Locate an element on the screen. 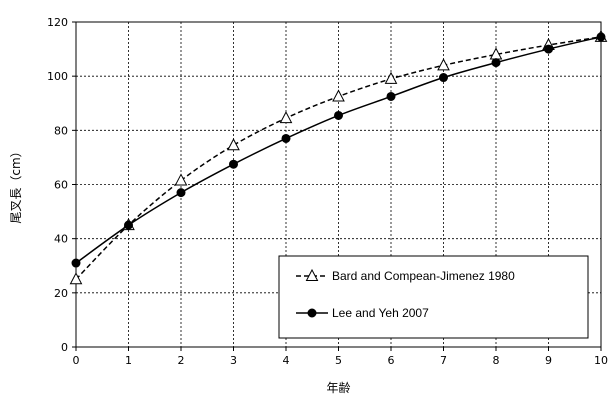  x-axis-label: 年齢 is located at coordinates (338, 387).